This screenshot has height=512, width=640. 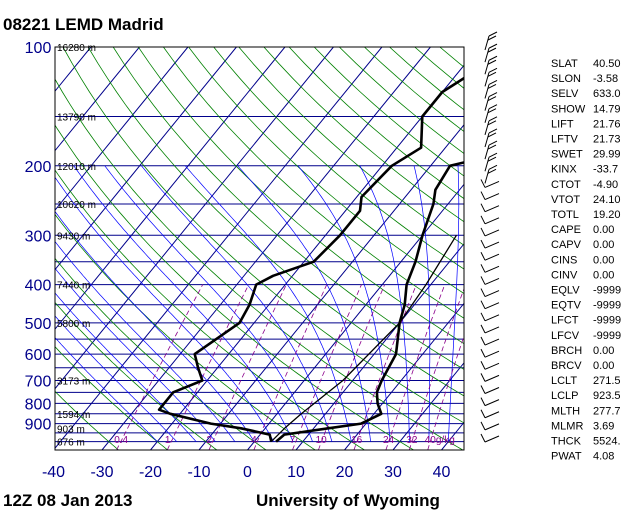 I want to click on index-label: SLAT, so click(x=564, y=64).